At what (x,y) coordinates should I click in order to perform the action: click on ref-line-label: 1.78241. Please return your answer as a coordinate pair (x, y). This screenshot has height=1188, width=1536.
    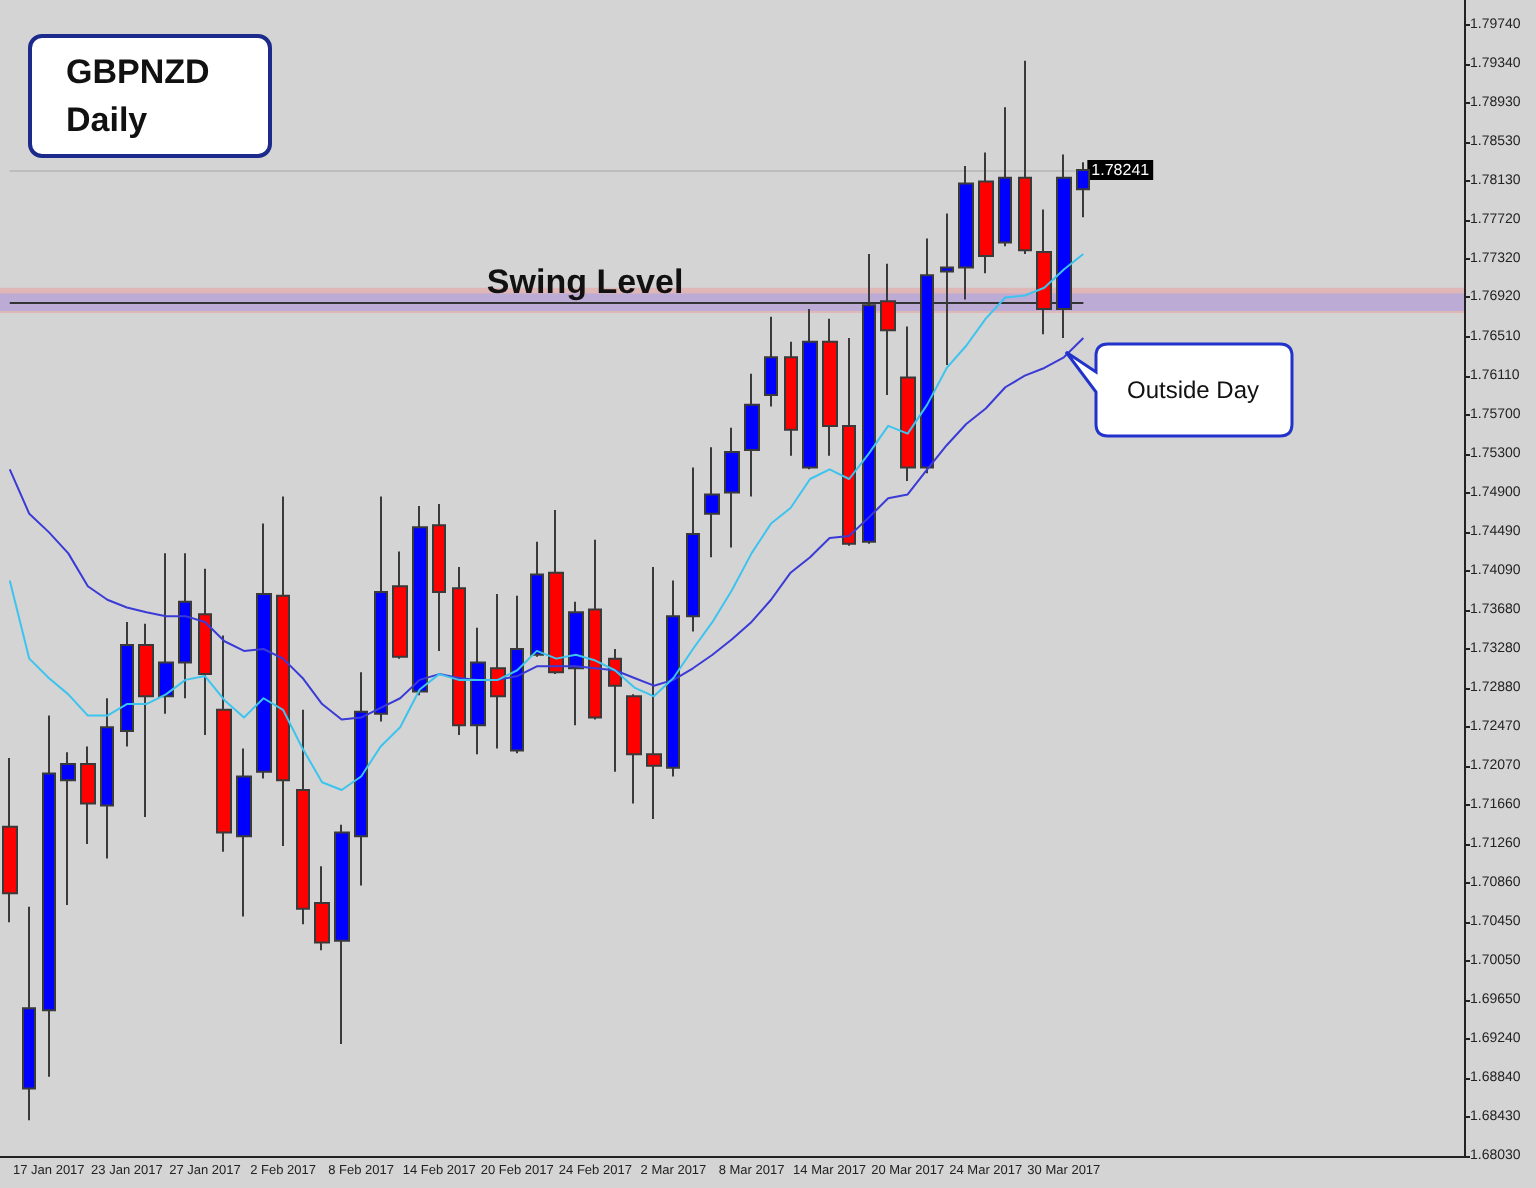
    Looking at the image, I should click on (1121, 169).